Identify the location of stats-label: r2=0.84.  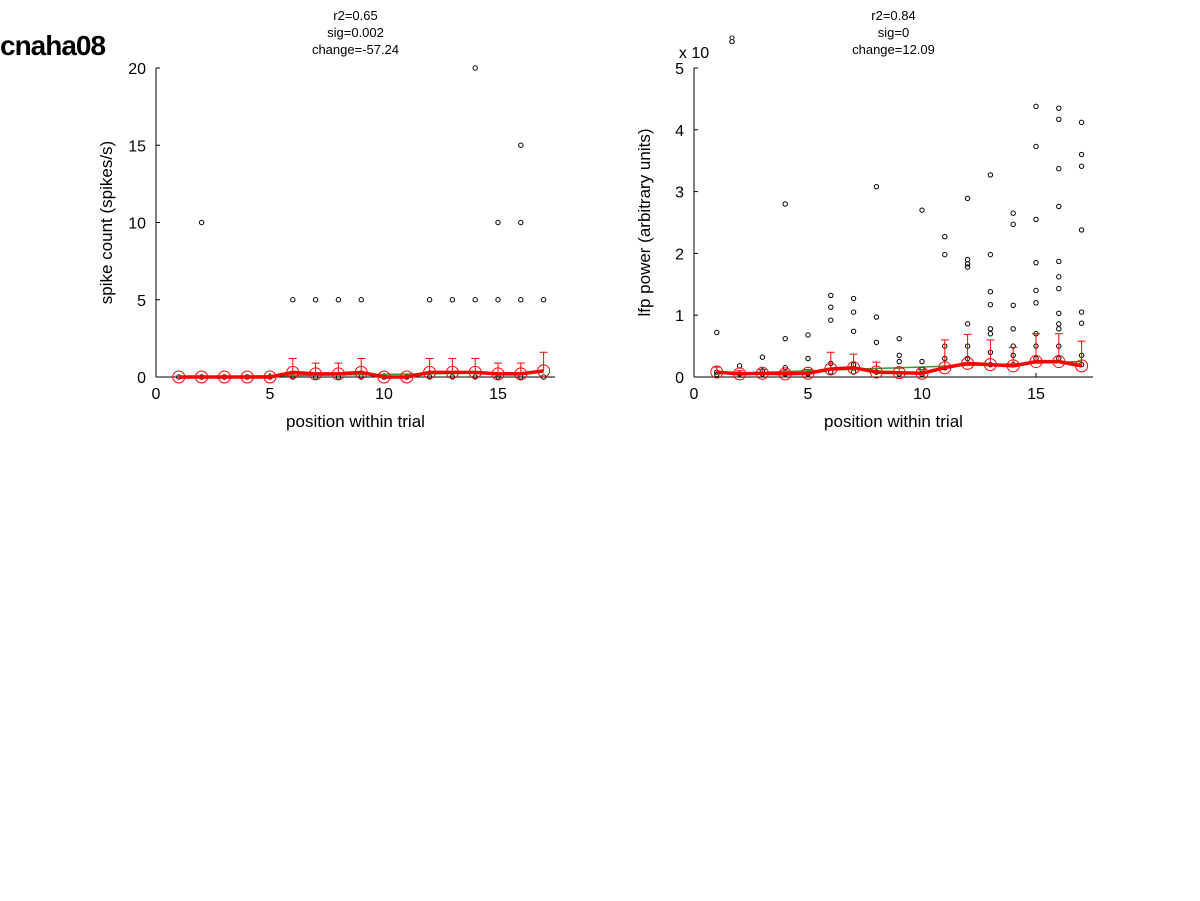
(893, 15).